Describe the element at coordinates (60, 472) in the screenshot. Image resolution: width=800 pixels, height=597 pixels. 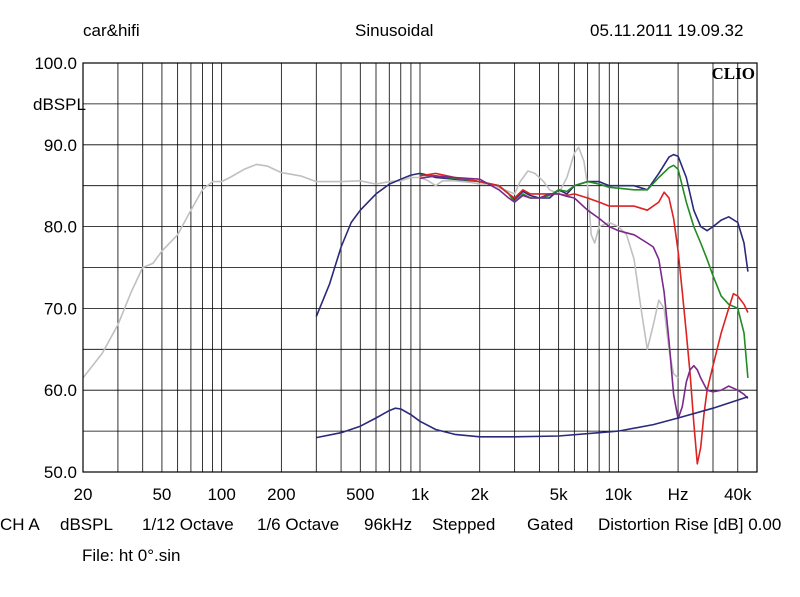
I see `y-tick-label: 50.0` at that location.